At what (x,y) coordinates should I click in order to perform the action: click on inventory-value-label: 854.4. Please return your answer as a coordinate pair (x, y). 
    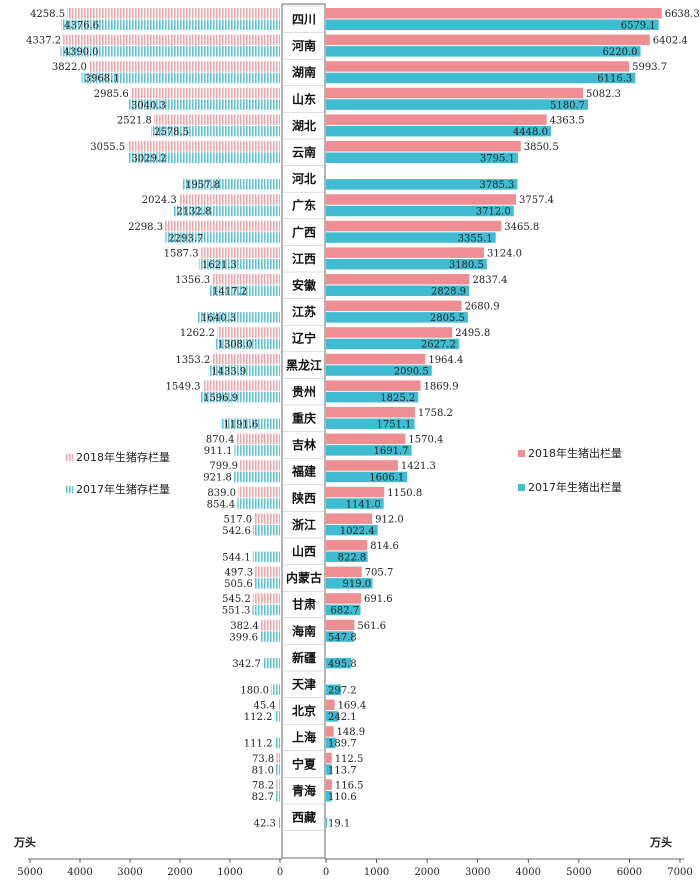
    Looking at the image, I should click on (221, 504).